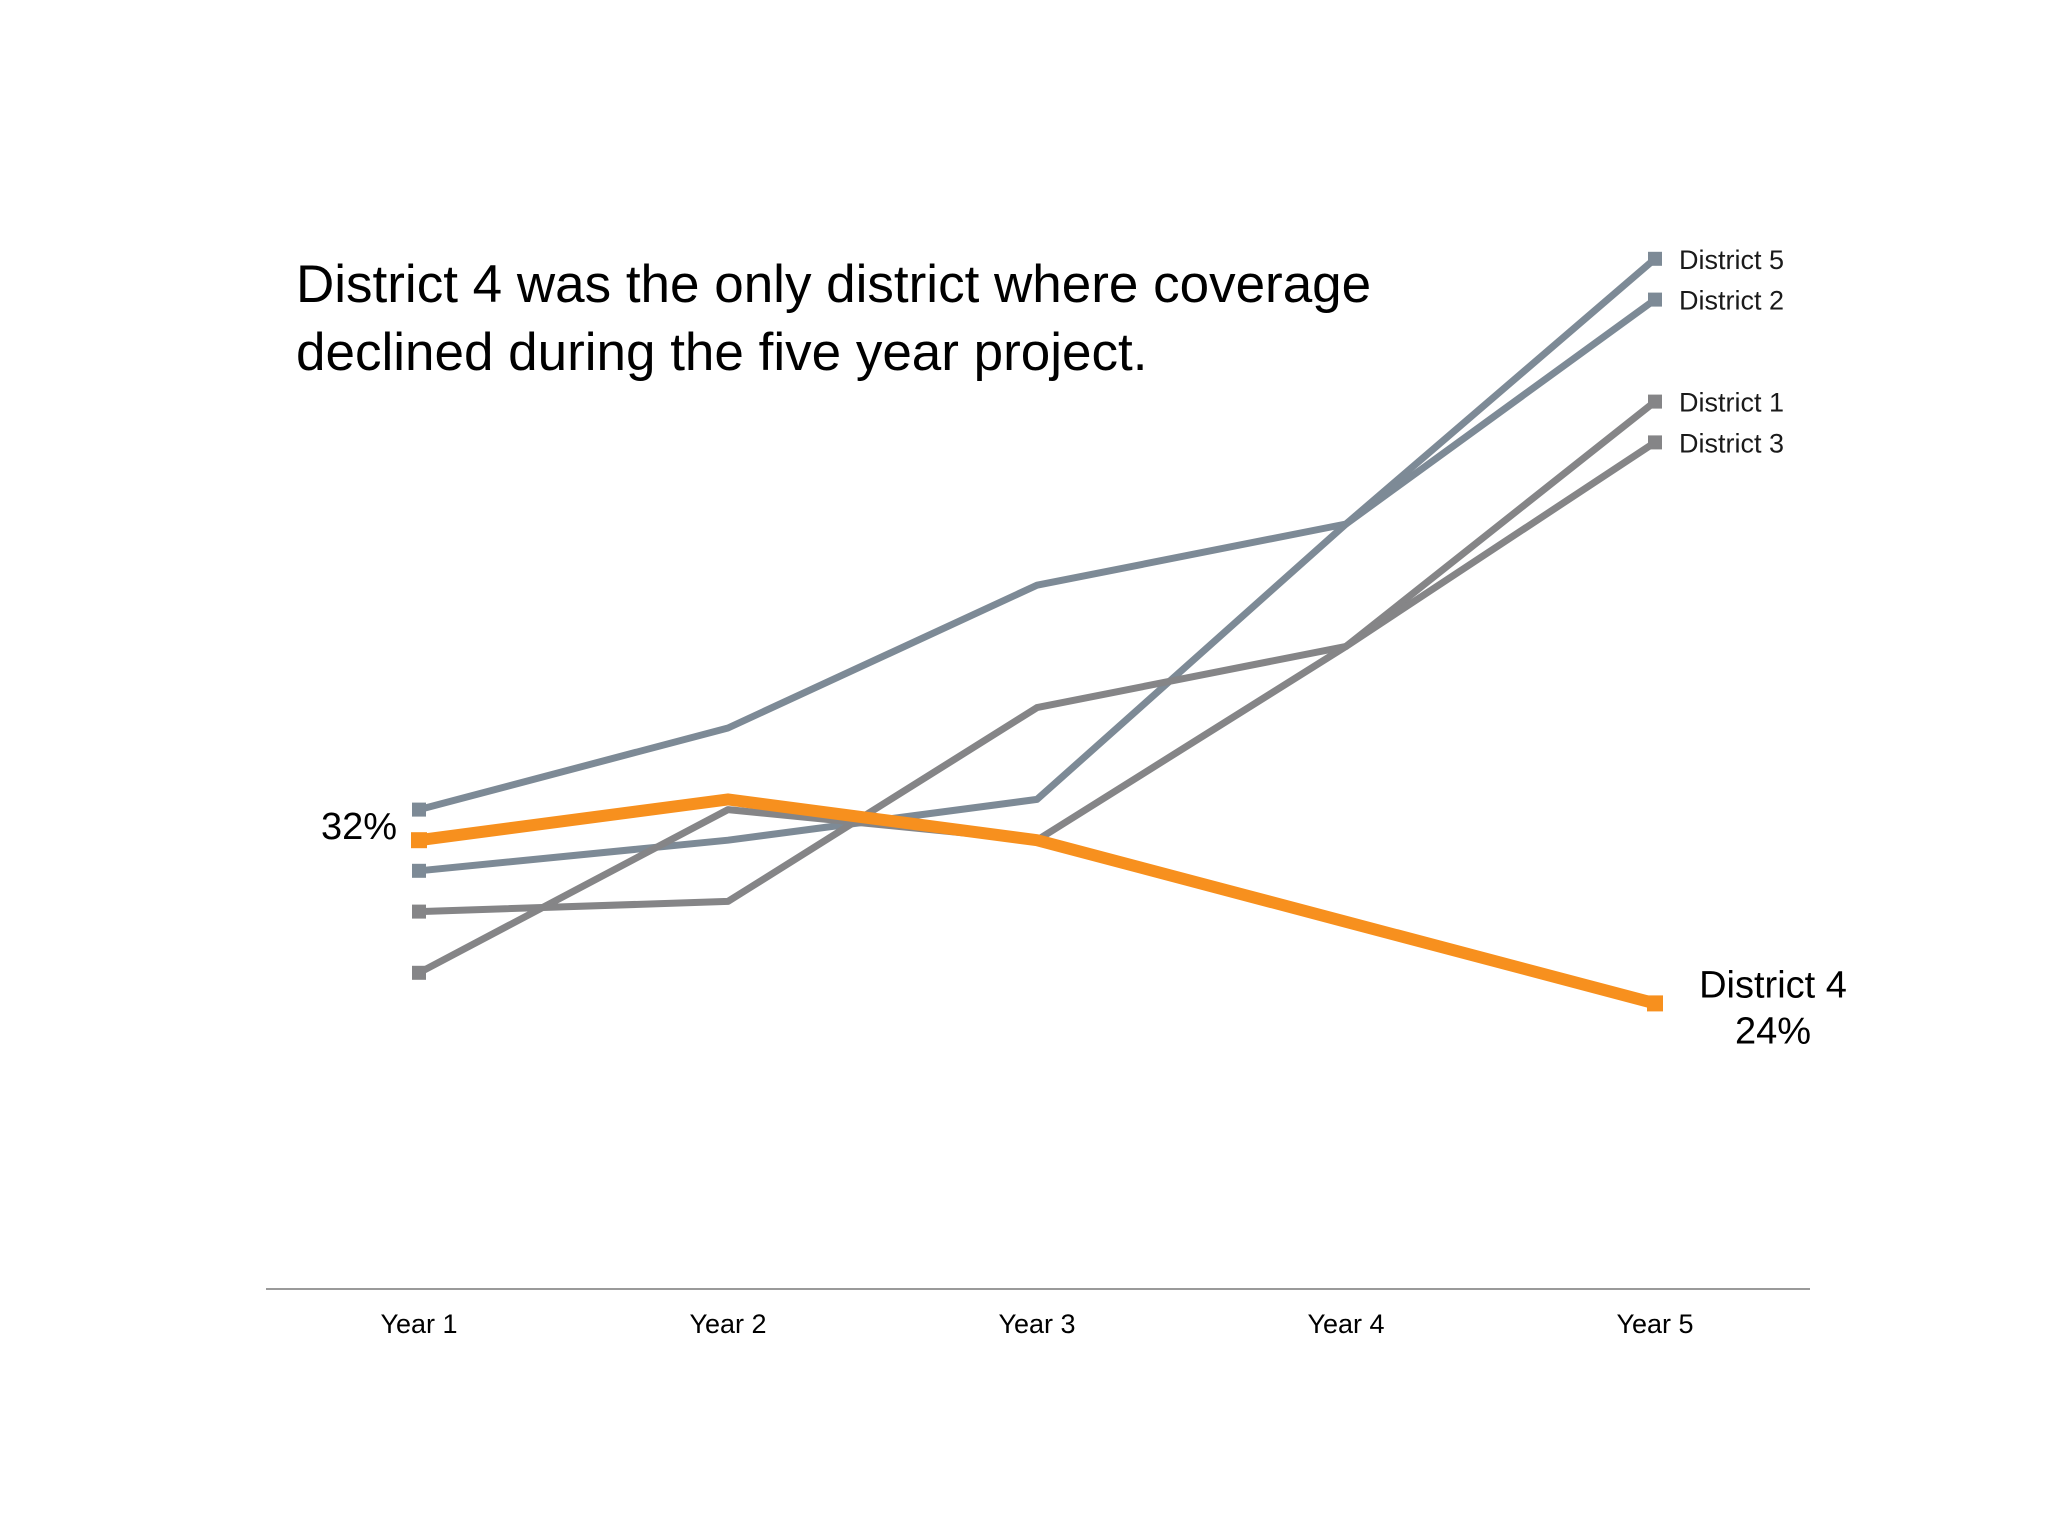  What do you see at coordinates (1773, 1031) in the screenshot?
I see `end-value-label: 24%` at bounding box center [1773, 1031].